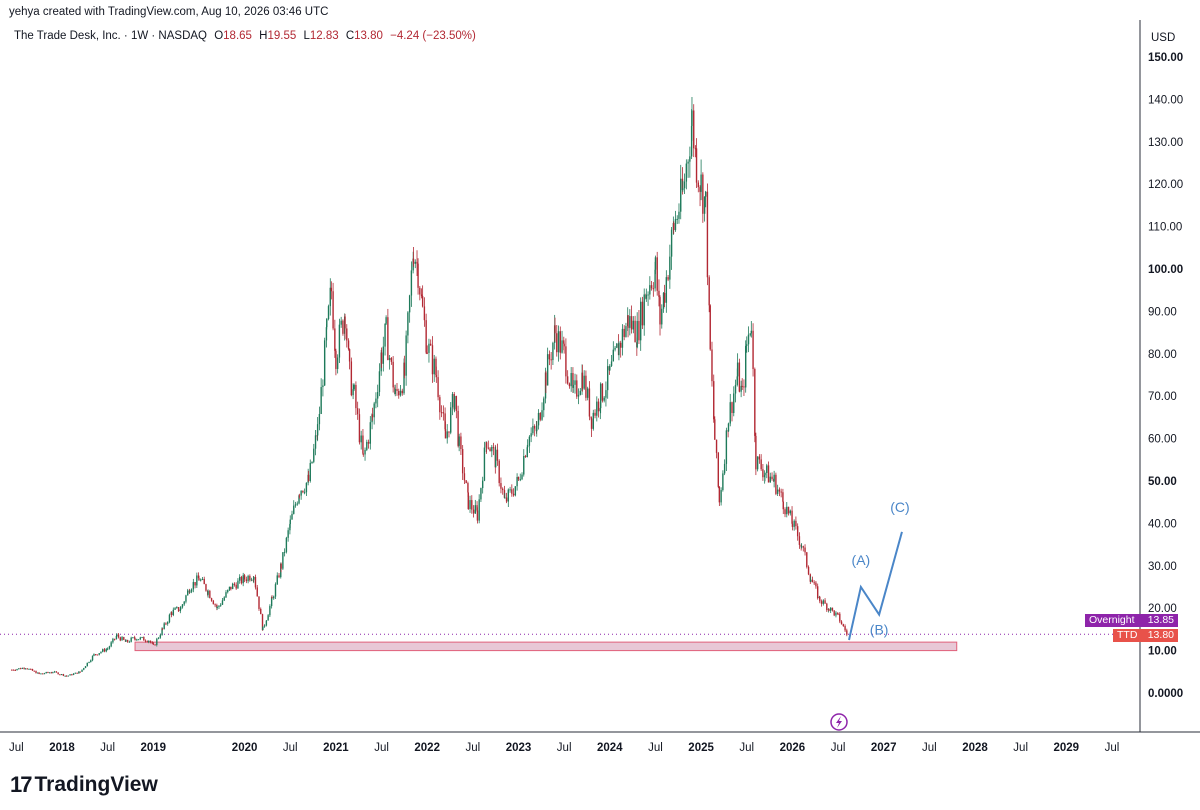 This screenshot has width=1200, height=810. Describe the element at coordinates (570, 642) in the screenshot. I see `support-zone-layer` at that location.